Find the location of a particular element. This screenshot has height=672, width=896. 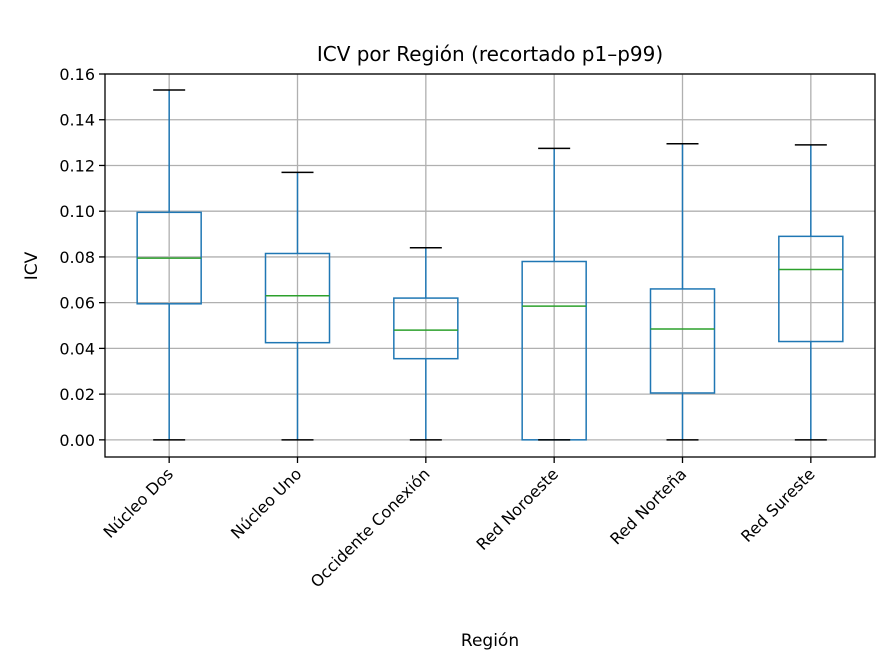

x-tick-label: Núcleo Dos is located at coordinates (138, 502).